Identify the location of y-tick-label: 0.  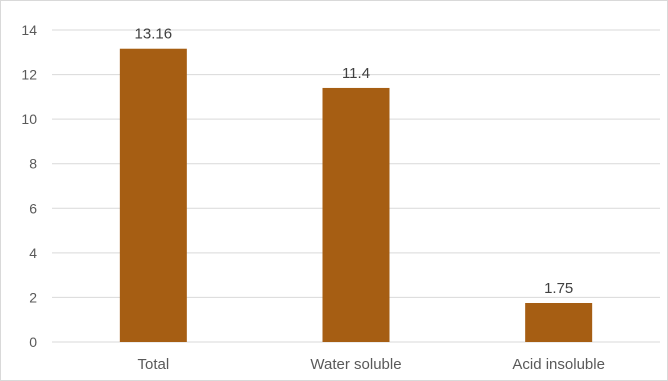
(33, 342).